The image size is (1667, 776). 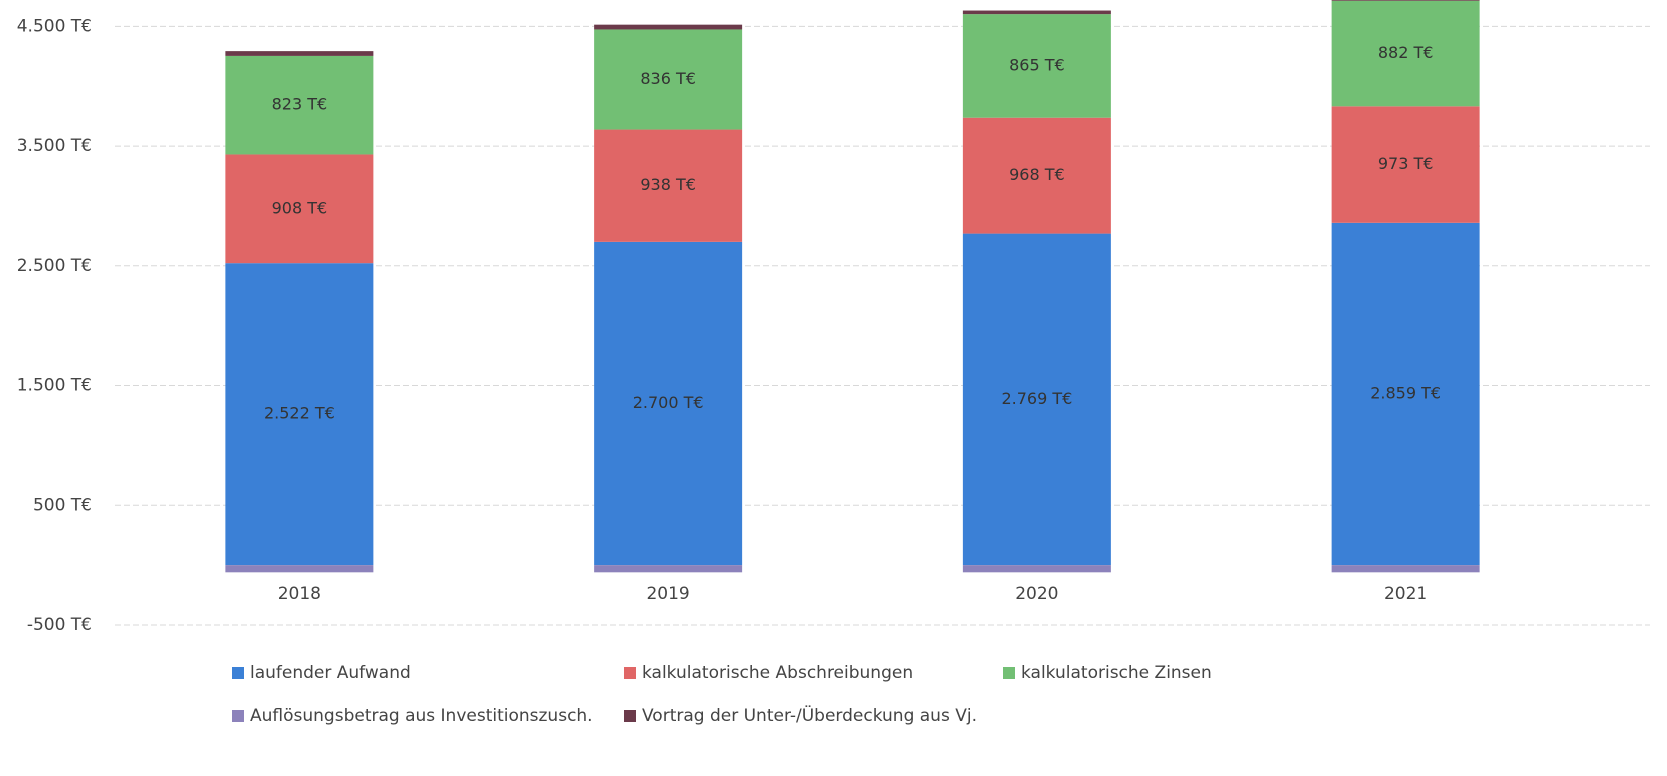 What do you see at coordinates (54, 386) in the screenshot?
I see `y-tick-label: 1.500 T€` at bounding box center [54, 386].